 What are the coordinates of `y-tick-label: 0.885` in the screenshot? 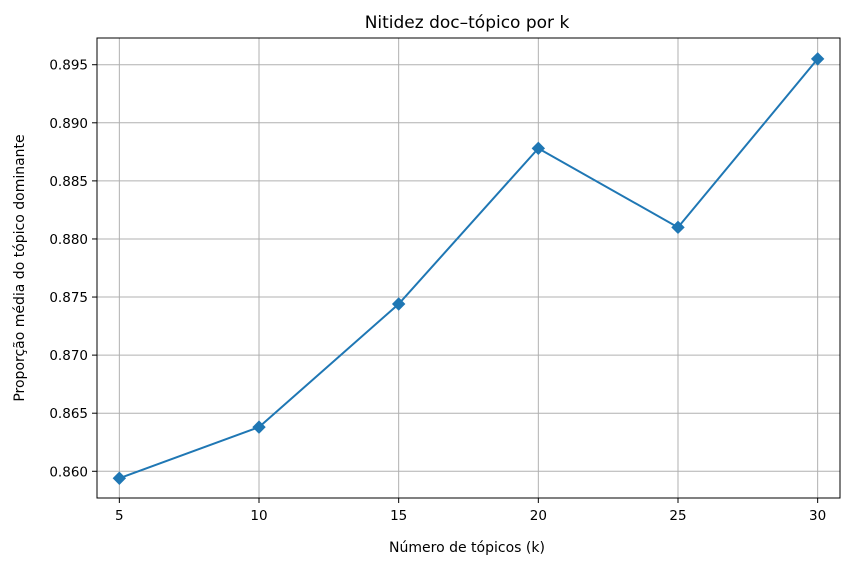 It's located at (68, 182).